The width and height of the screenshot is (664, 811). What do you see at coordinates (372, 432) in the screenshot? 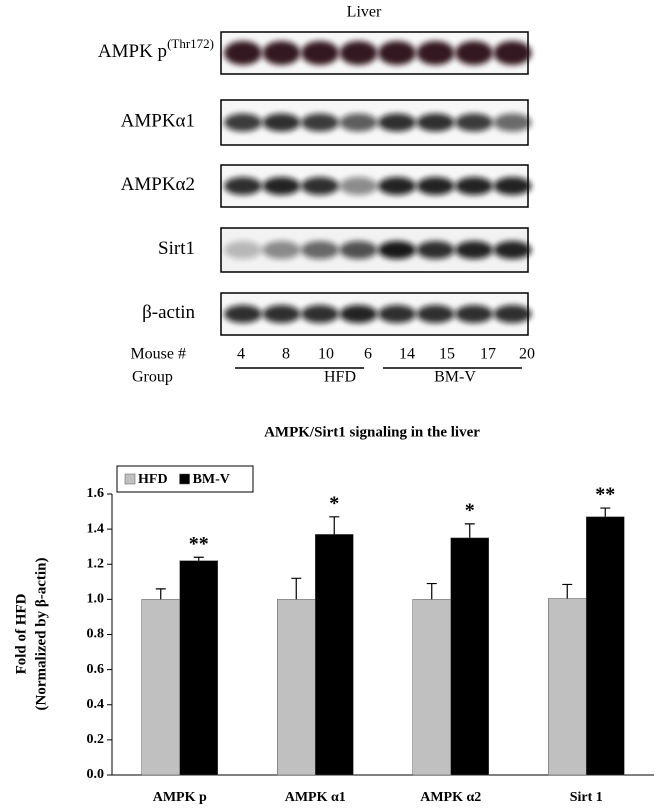
I see `chart-title: AMPK/Sirt1 signaling in the liver` at bounding box center [372, 432].